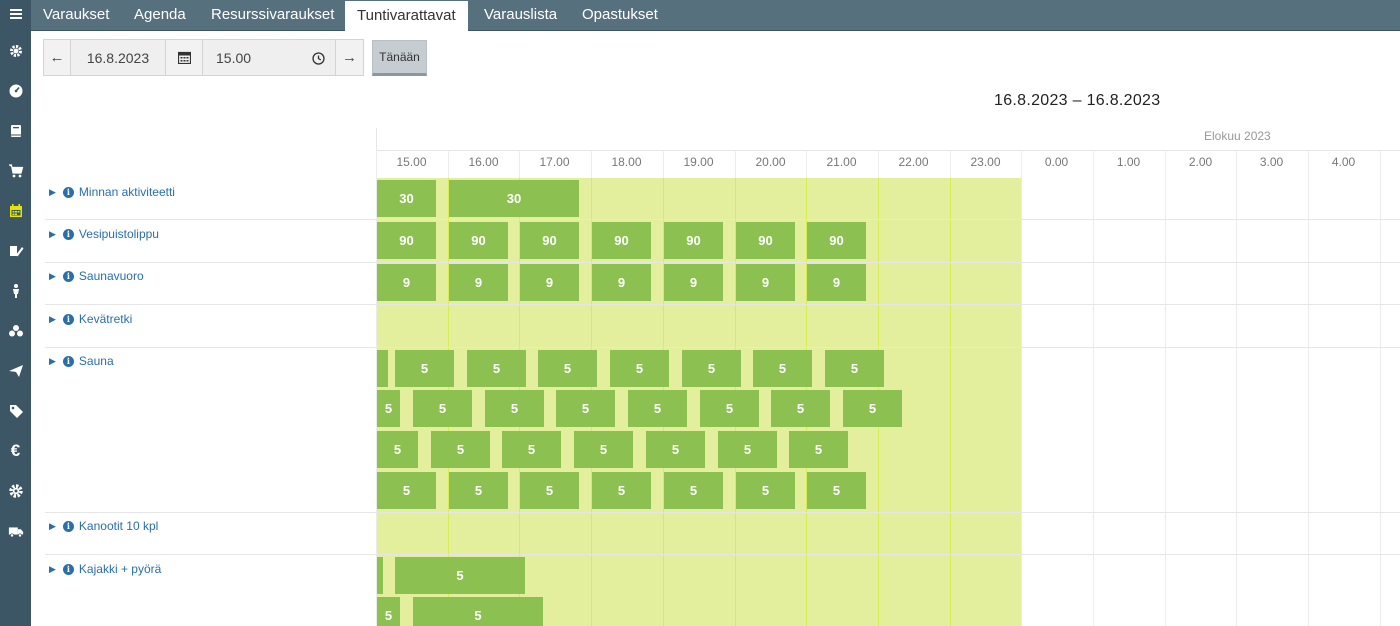 This screenshot has height=626, width=1400. Describe the element at coordinates (103, 526) in the screenshot. I see `resource-row-label: ▶ i Kanootit 10 kpl` at that location.